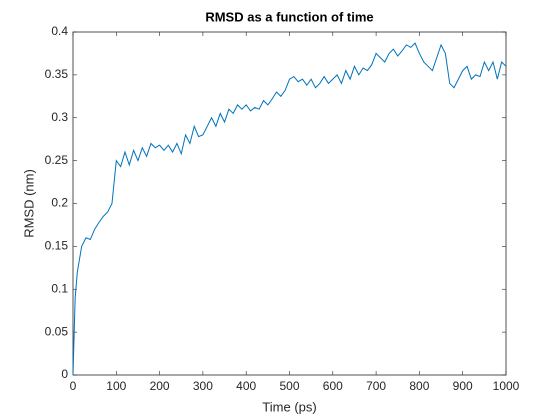 This screenshot has height=420, width=560. What do you see at coordinates (506, 386) in the screenshot?
I see `x-tick-label: 1000` at bounding box center [506, 386].